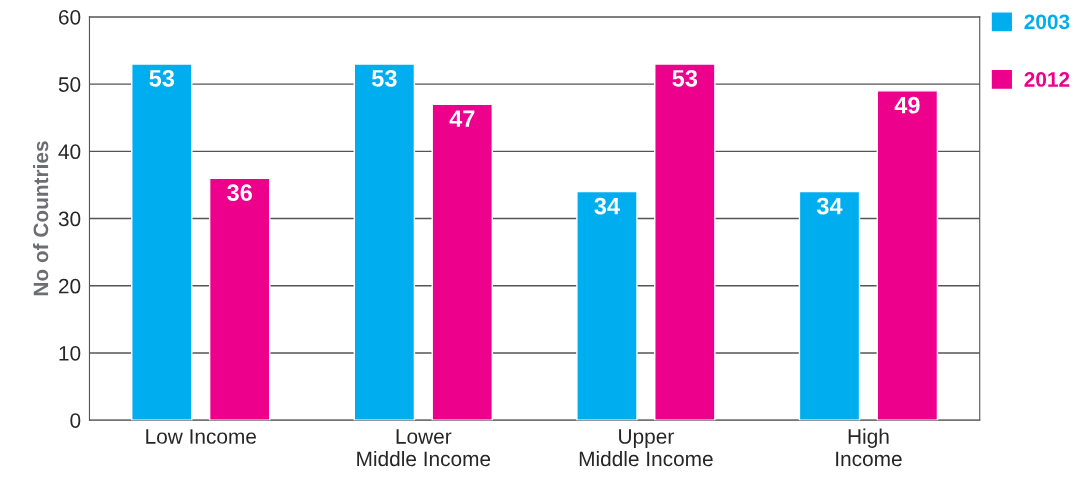 This screenshot has width=1091, height=483. What do you see at coordinates (907, 105) in the screenshot?
I see `data-label: 49` at bounding box center [907, 105].